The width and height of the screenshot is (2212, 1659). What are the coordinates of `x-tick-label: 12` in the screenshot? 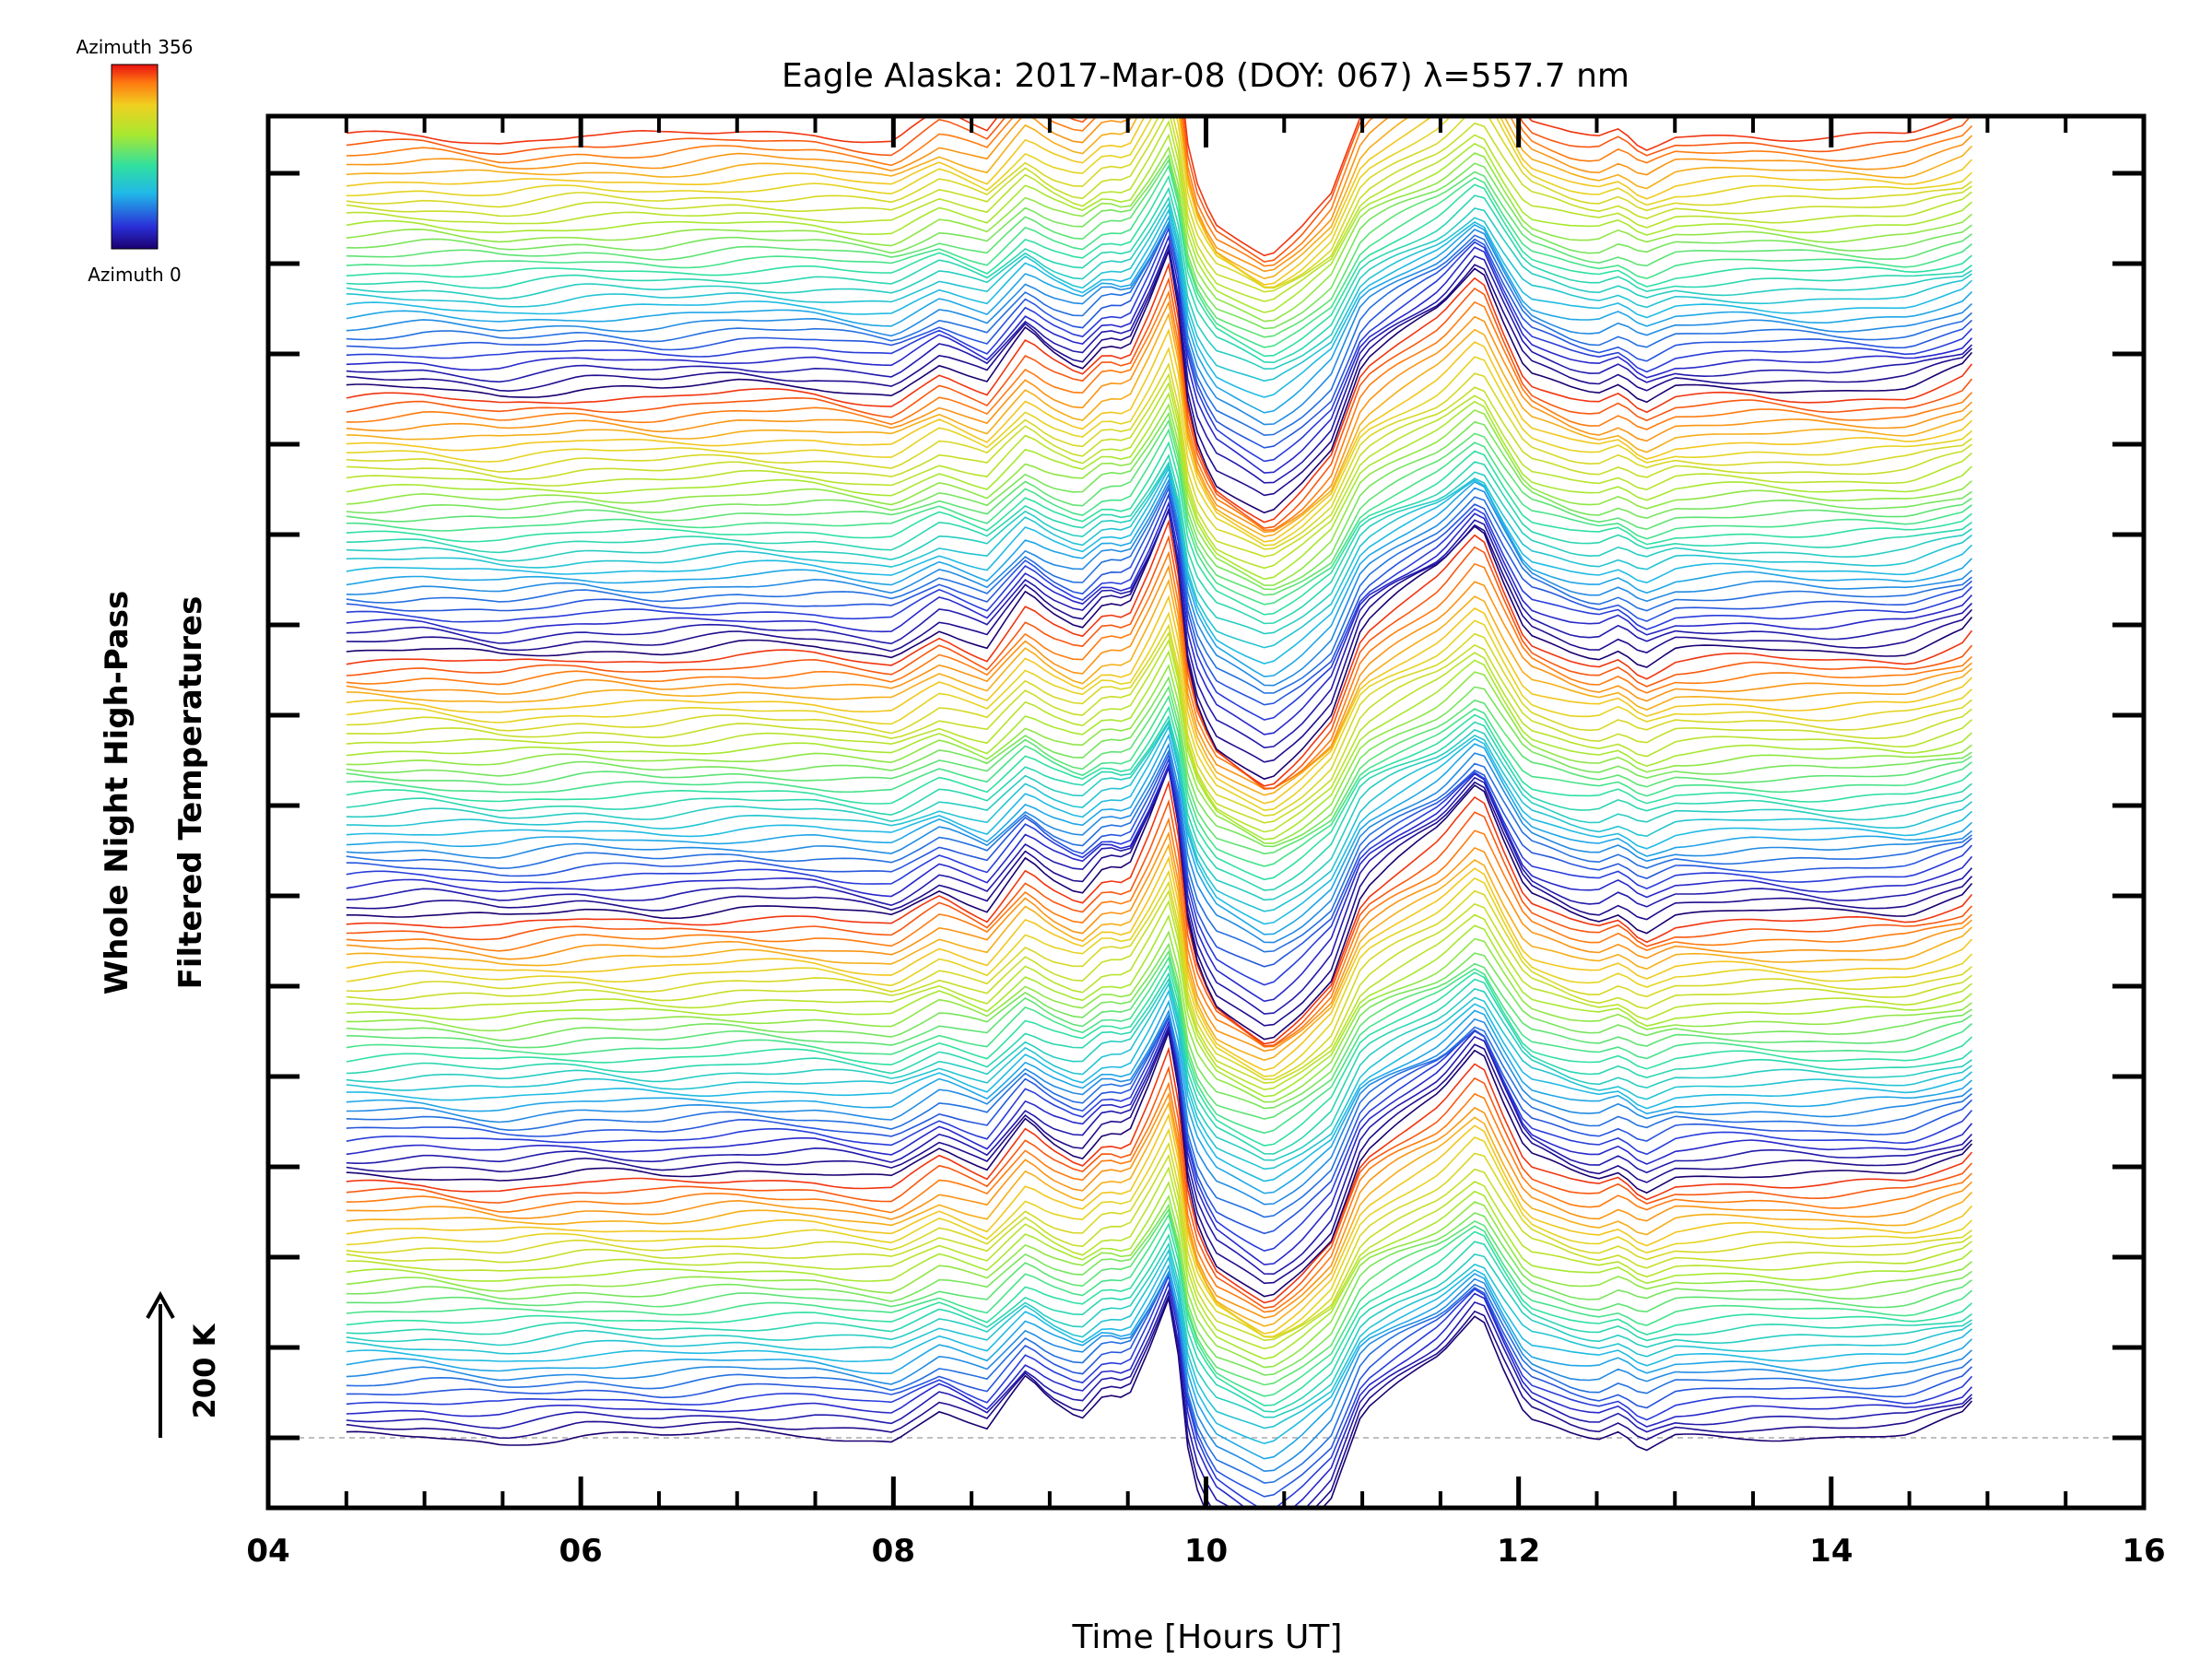 It's located at (1518, 1551).